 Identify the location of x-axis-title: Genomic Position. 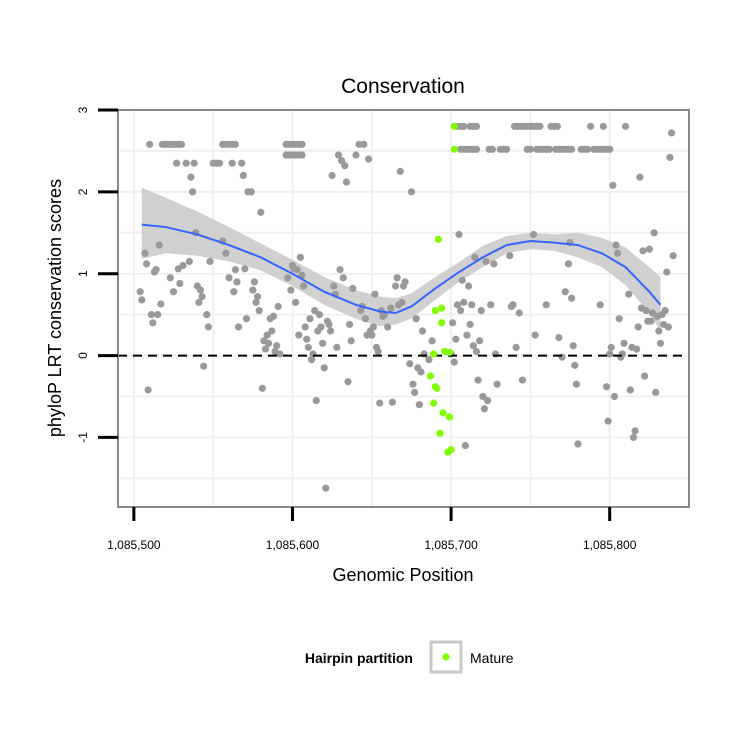
(402, 575).